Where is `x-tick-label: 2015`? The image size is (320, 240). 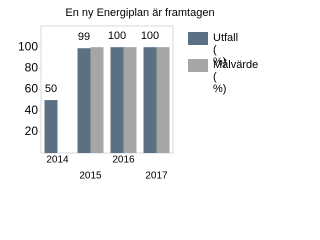 x-tick-label: 2015 is located at coordinates (90, 176).